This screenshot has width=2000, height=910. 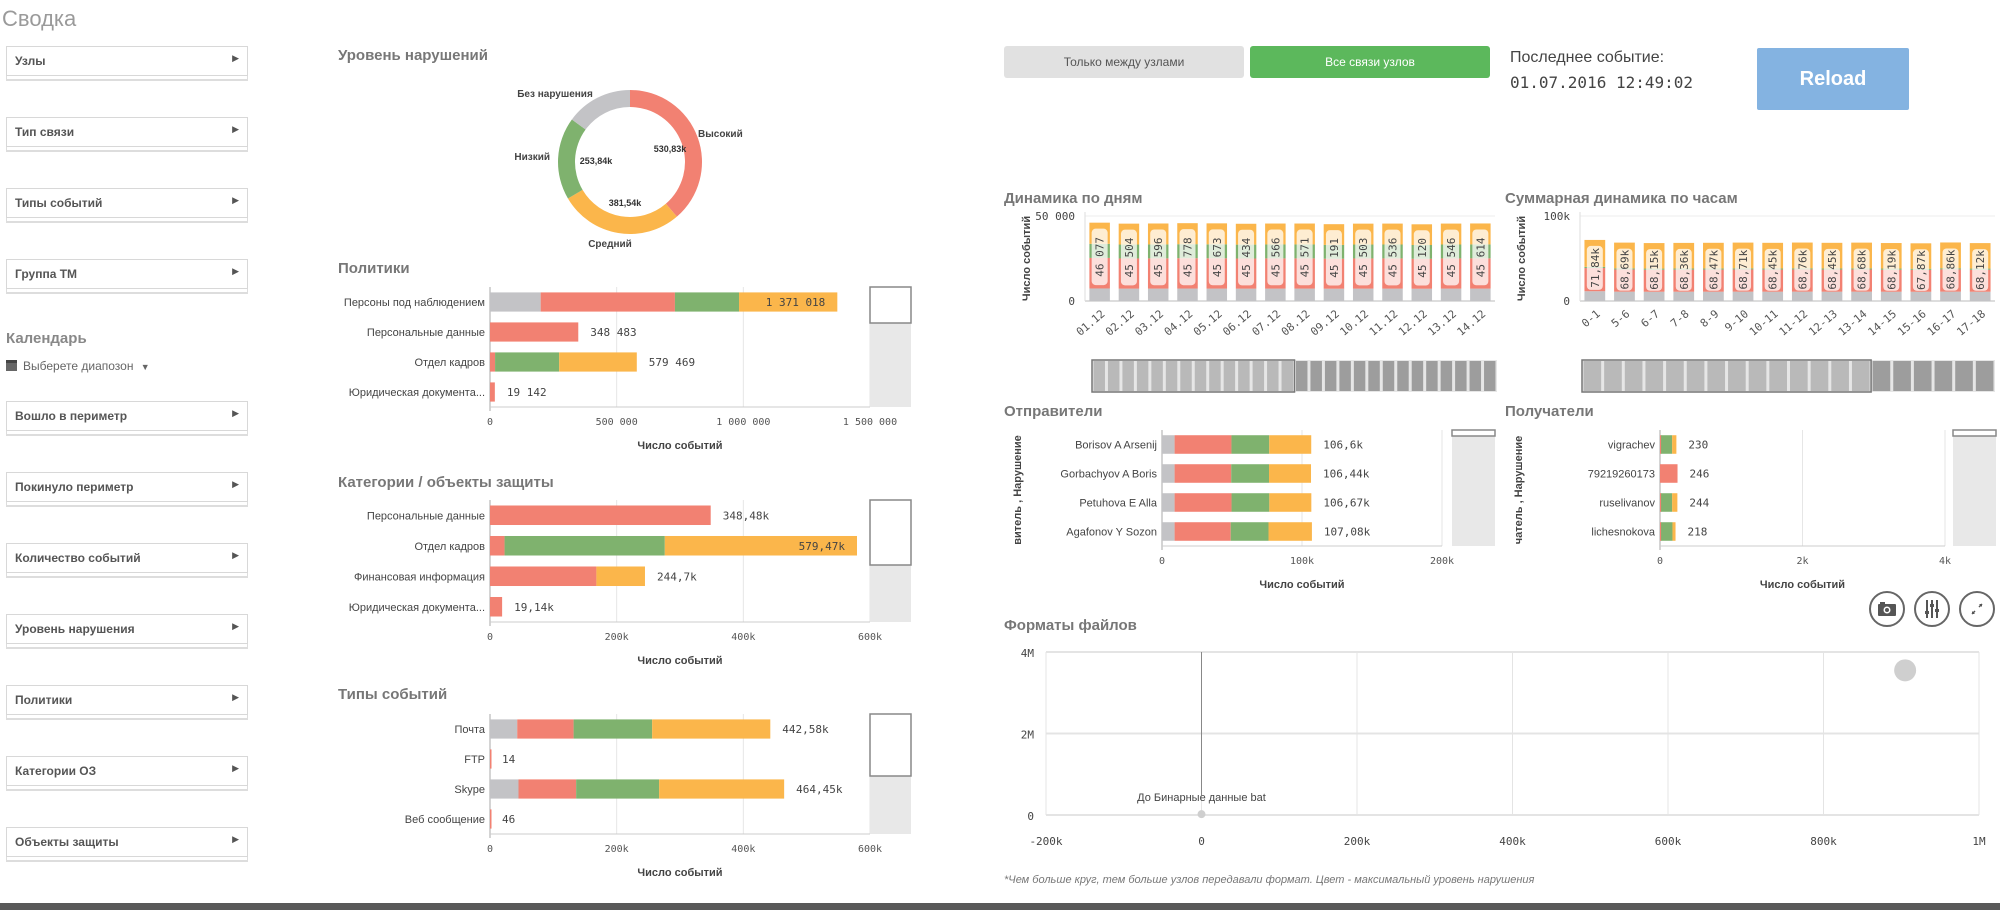 What do you see at coordinates (1566, 301) in the screenshot?
I see `y-tick-label: 0` at bounding box center [1566, 301].